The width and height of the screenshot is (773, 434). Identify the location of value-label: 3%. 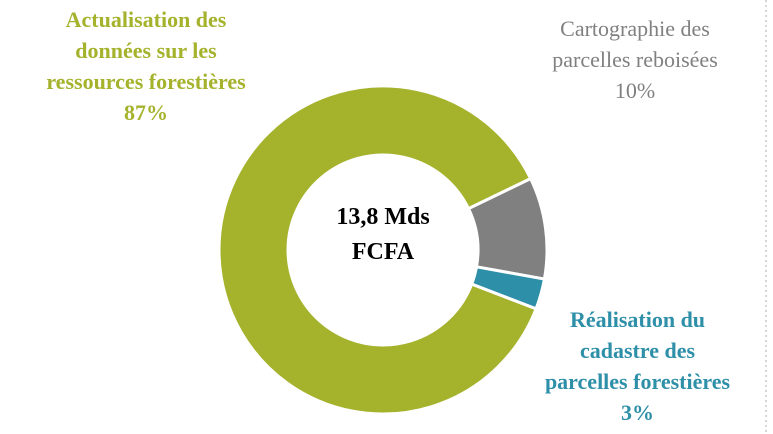
(637, 412).